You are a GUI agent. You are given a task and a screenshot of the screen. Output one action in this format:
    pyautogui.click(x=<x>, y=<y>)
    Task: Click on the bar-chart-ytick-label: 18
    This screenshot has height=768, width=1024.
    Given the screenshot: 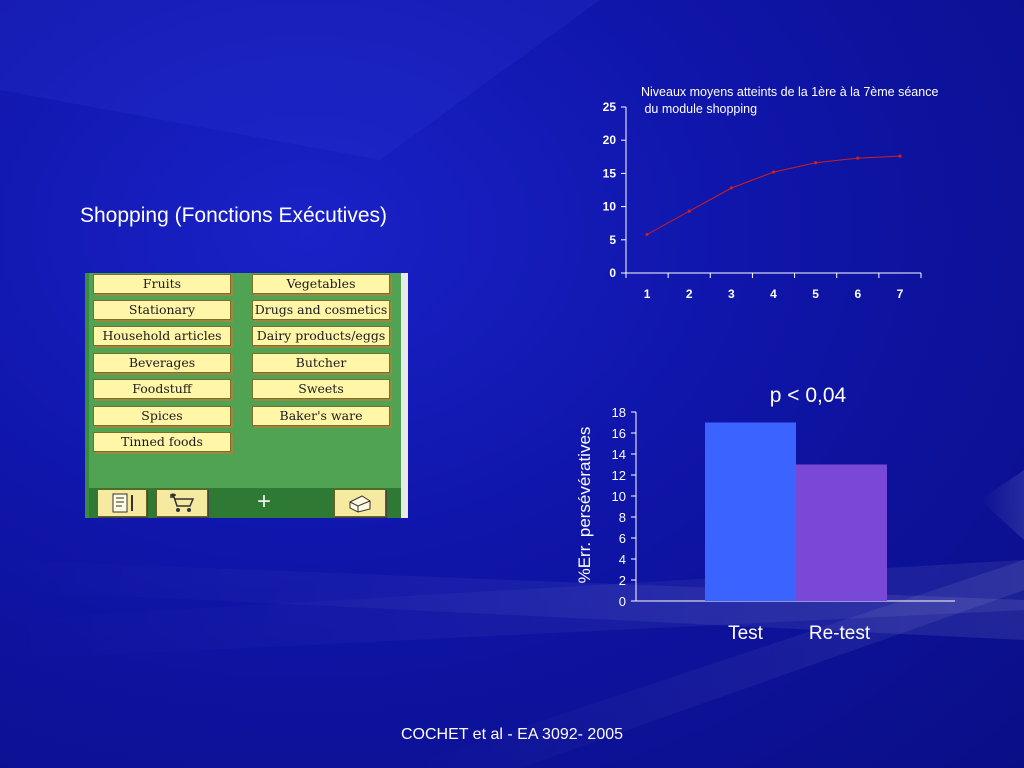 What is the action you would take?
    pyautogui.click(x=619, y=412)
    